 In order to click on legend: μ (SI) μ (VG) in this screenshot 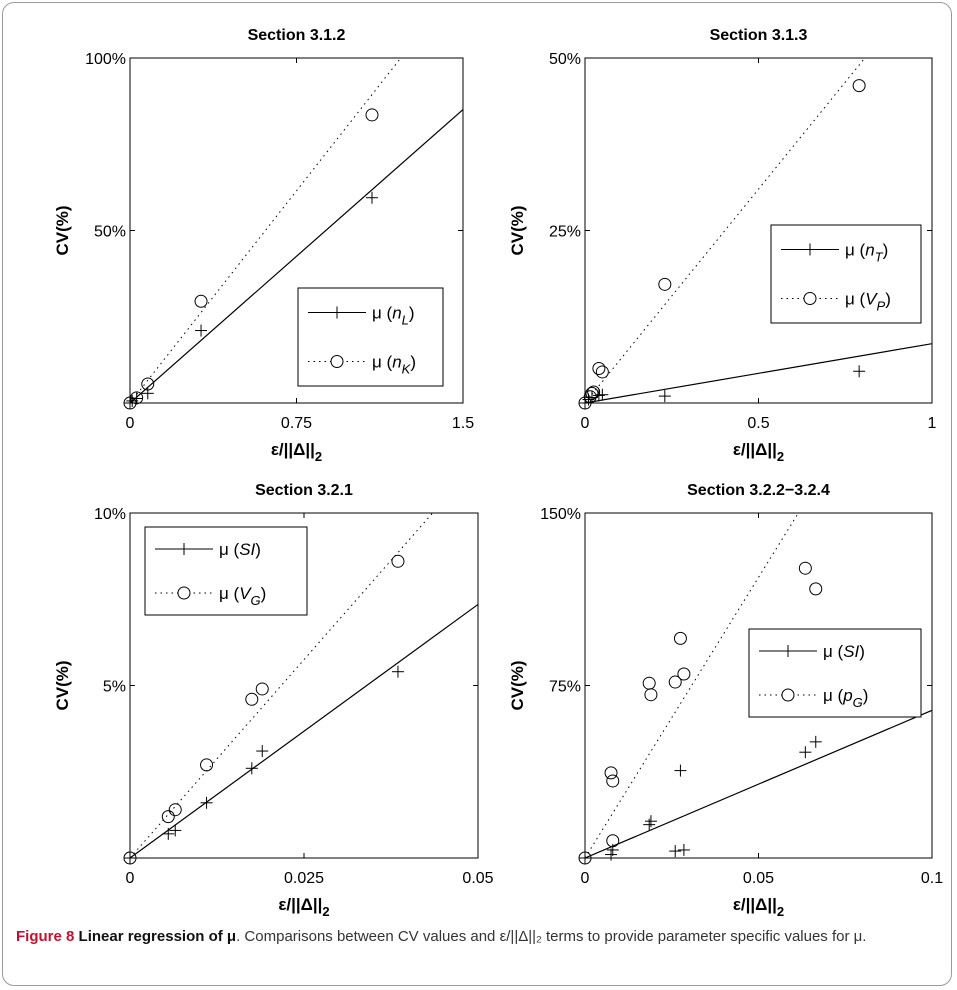, I will do `click(226, 571)`.